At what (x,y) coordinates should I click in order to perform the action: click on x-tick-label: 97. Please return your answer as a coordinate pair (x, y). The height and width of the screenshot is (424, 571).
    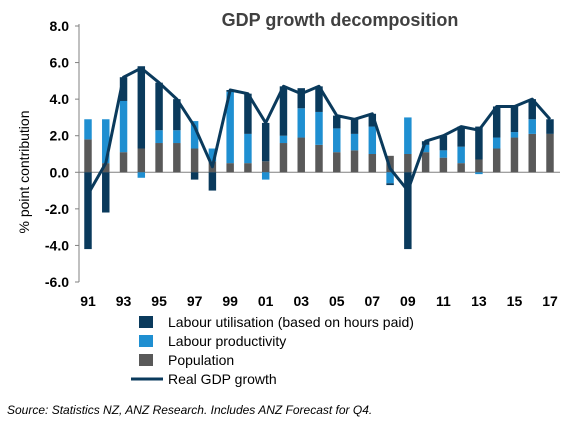
    Looking at the image, I should click on (195, 301).